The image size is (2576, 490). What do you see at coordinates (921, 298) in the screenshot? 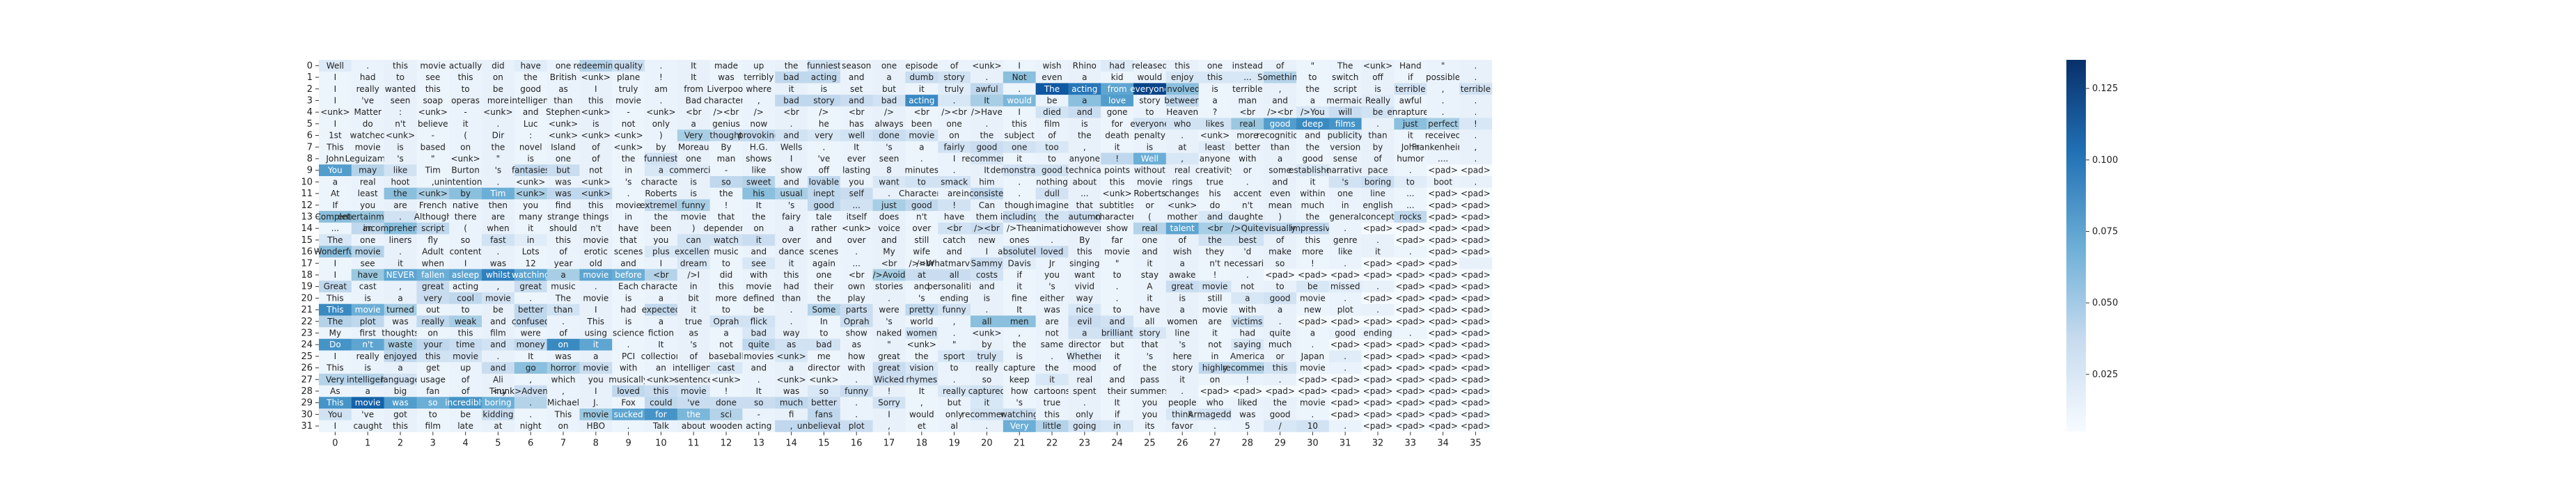
I see `cell-token-label: 's` at bounding box center [921, 298].